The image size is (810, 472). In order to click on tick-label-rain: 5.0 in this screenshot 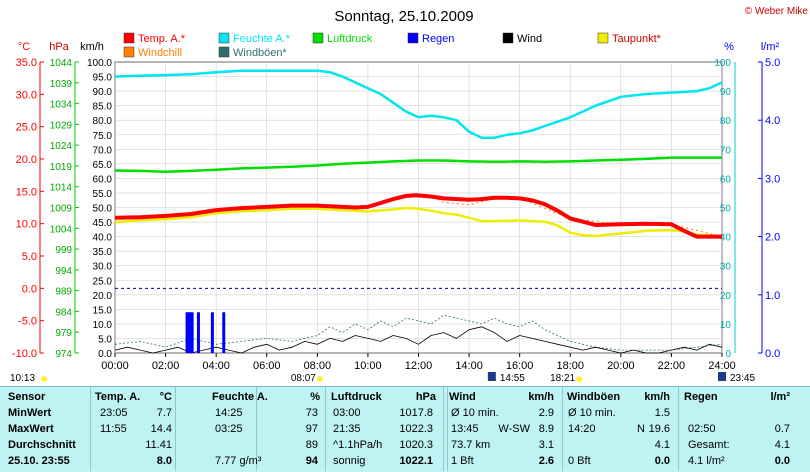, I will do `click(772, 63)`.